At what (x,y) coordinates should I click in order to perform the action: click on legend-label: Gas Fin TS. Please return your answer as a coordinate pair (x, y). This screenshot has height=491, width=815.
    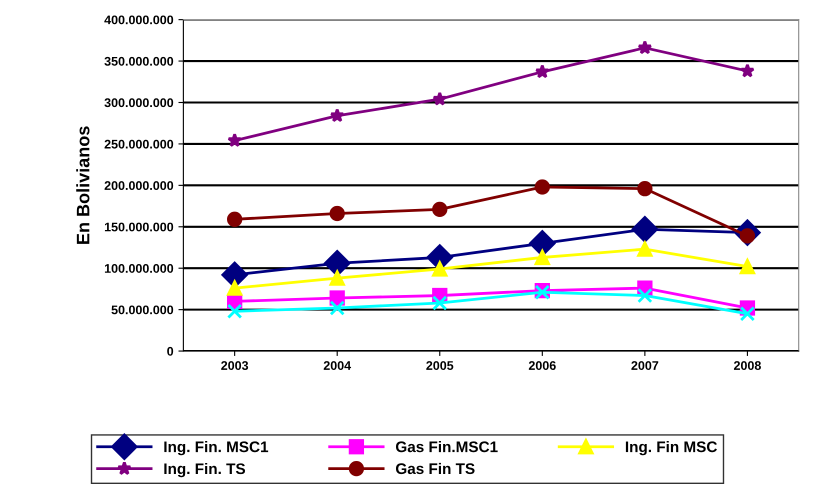
    Looking at the image, I should click on (435, 468).